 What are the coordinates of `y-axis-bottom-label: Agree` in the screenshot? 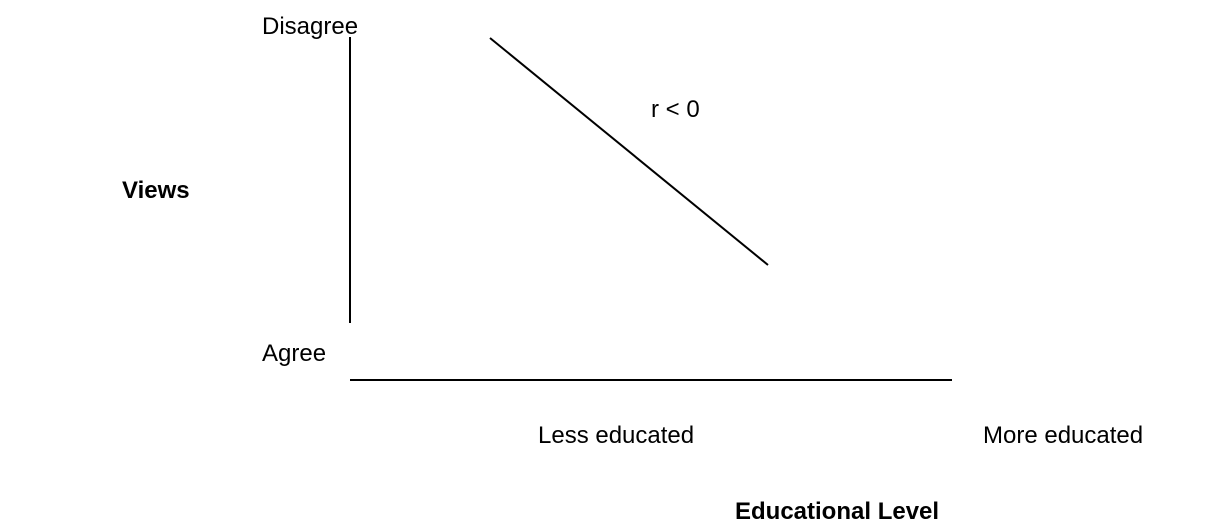 It's located at (294, 353).